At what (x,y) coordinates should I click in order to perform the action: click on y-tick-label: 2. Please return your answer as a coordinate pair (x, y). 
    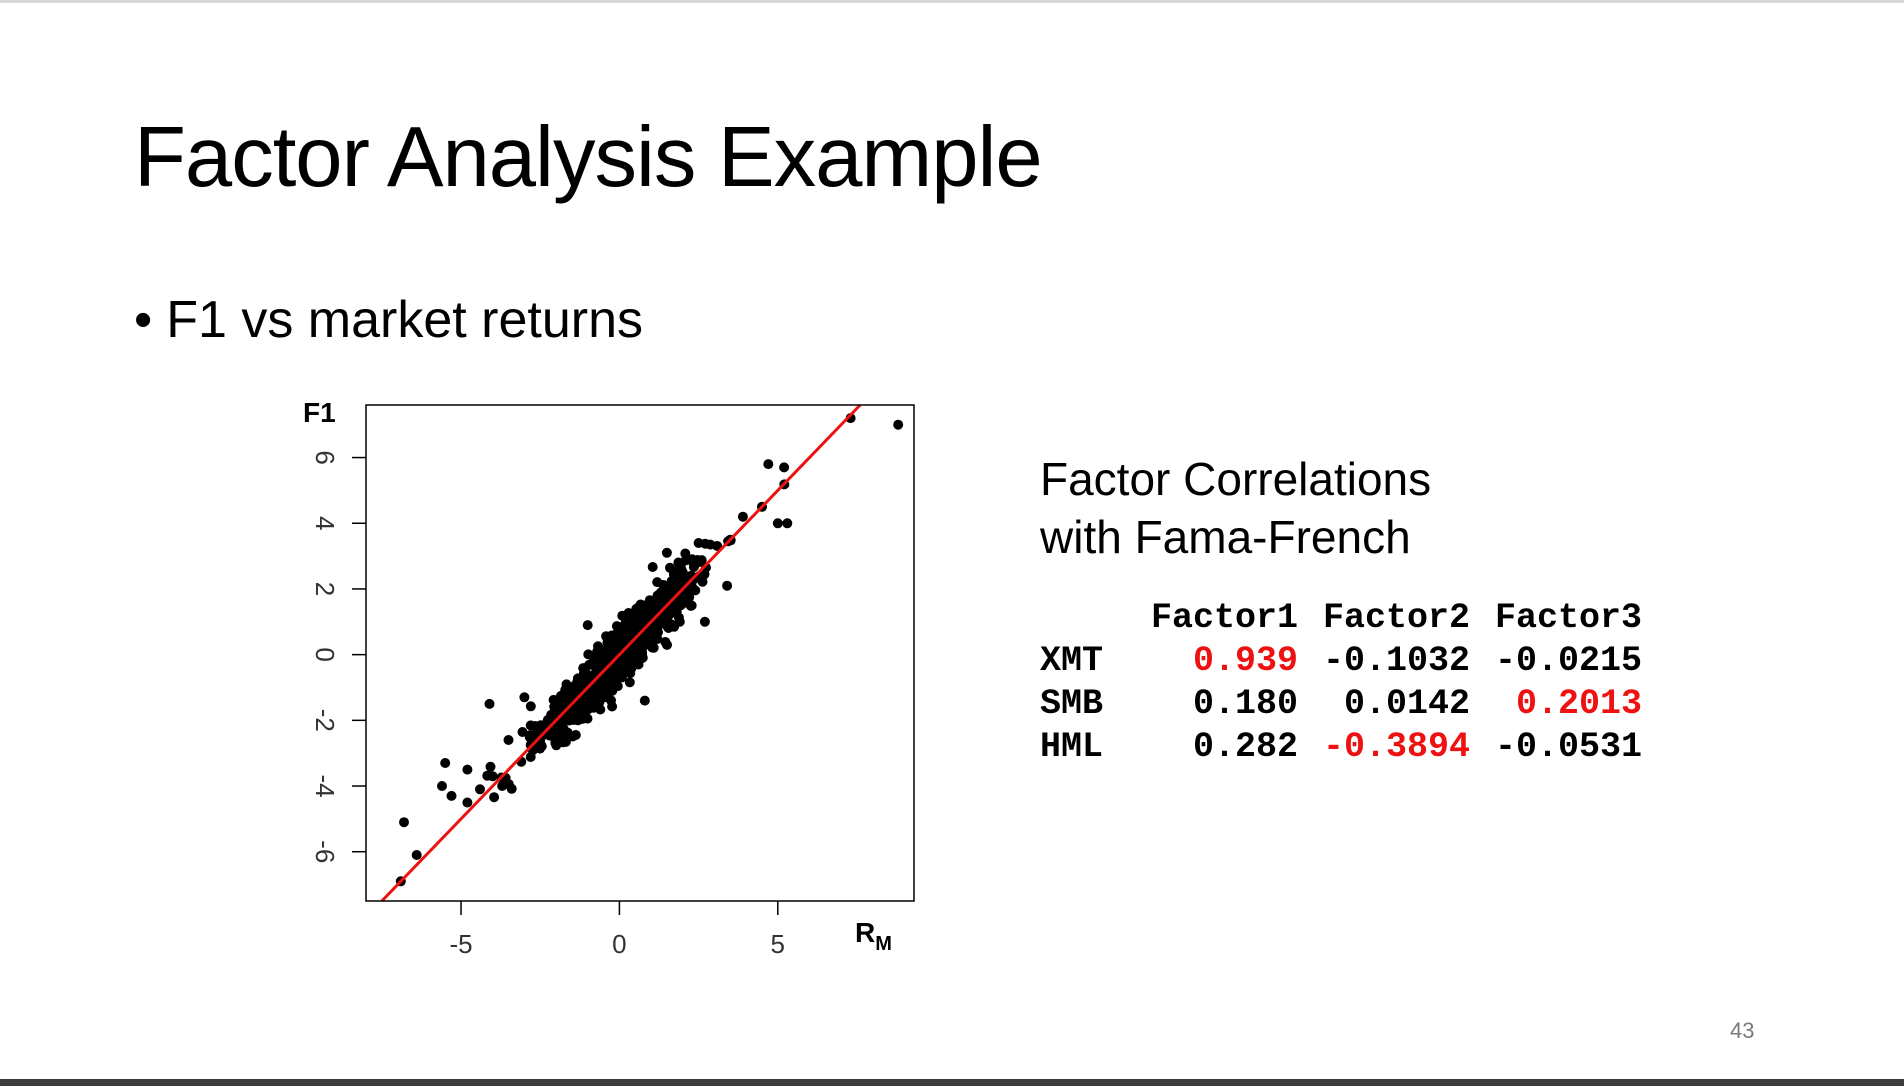
    Looking at the image, I should click on (325, 589).